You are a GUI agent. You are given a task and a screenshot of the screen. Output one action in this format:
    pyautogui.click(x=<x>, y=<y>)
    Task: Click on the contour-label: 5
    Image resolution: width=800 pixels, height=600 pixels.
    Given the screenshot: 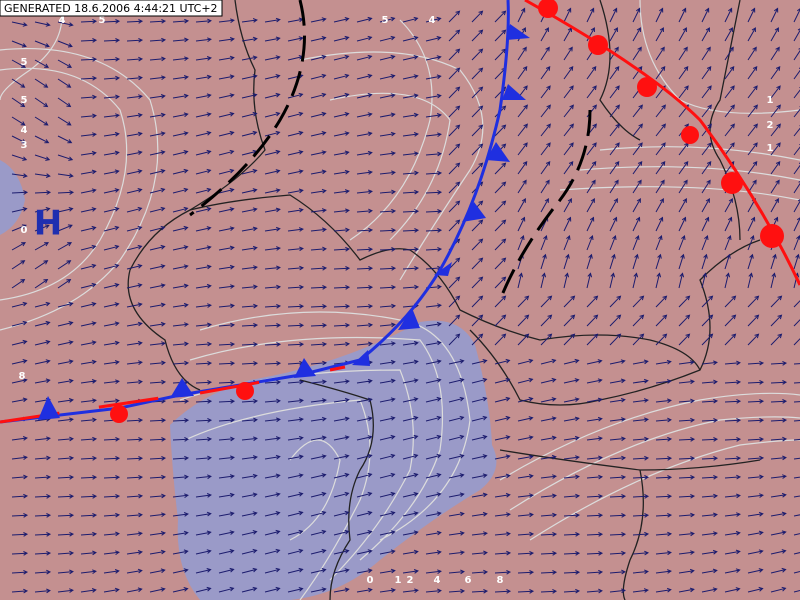 What is the action you would take?
    pyautogui.click(x=385, y=20)
    